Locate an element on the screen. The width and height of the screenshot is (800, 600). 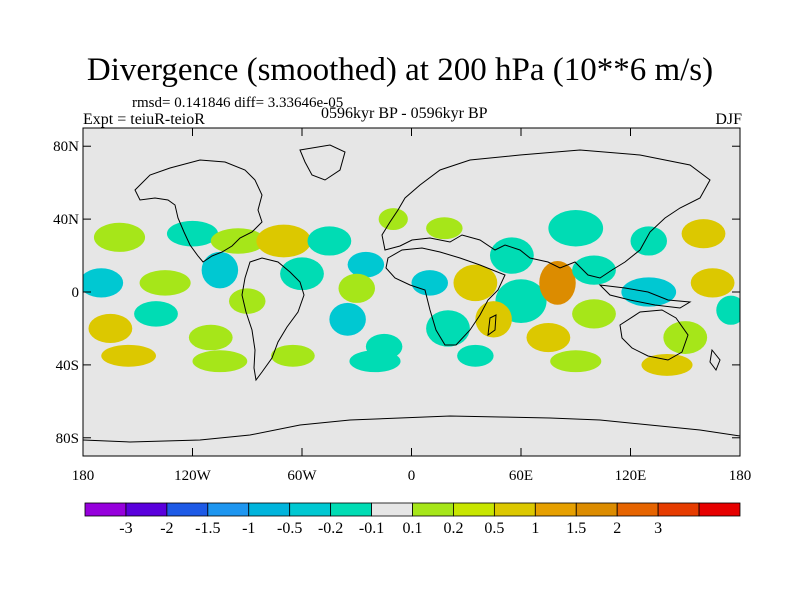
colorbar-label: 0.2 is located at coordinates (453, 528).